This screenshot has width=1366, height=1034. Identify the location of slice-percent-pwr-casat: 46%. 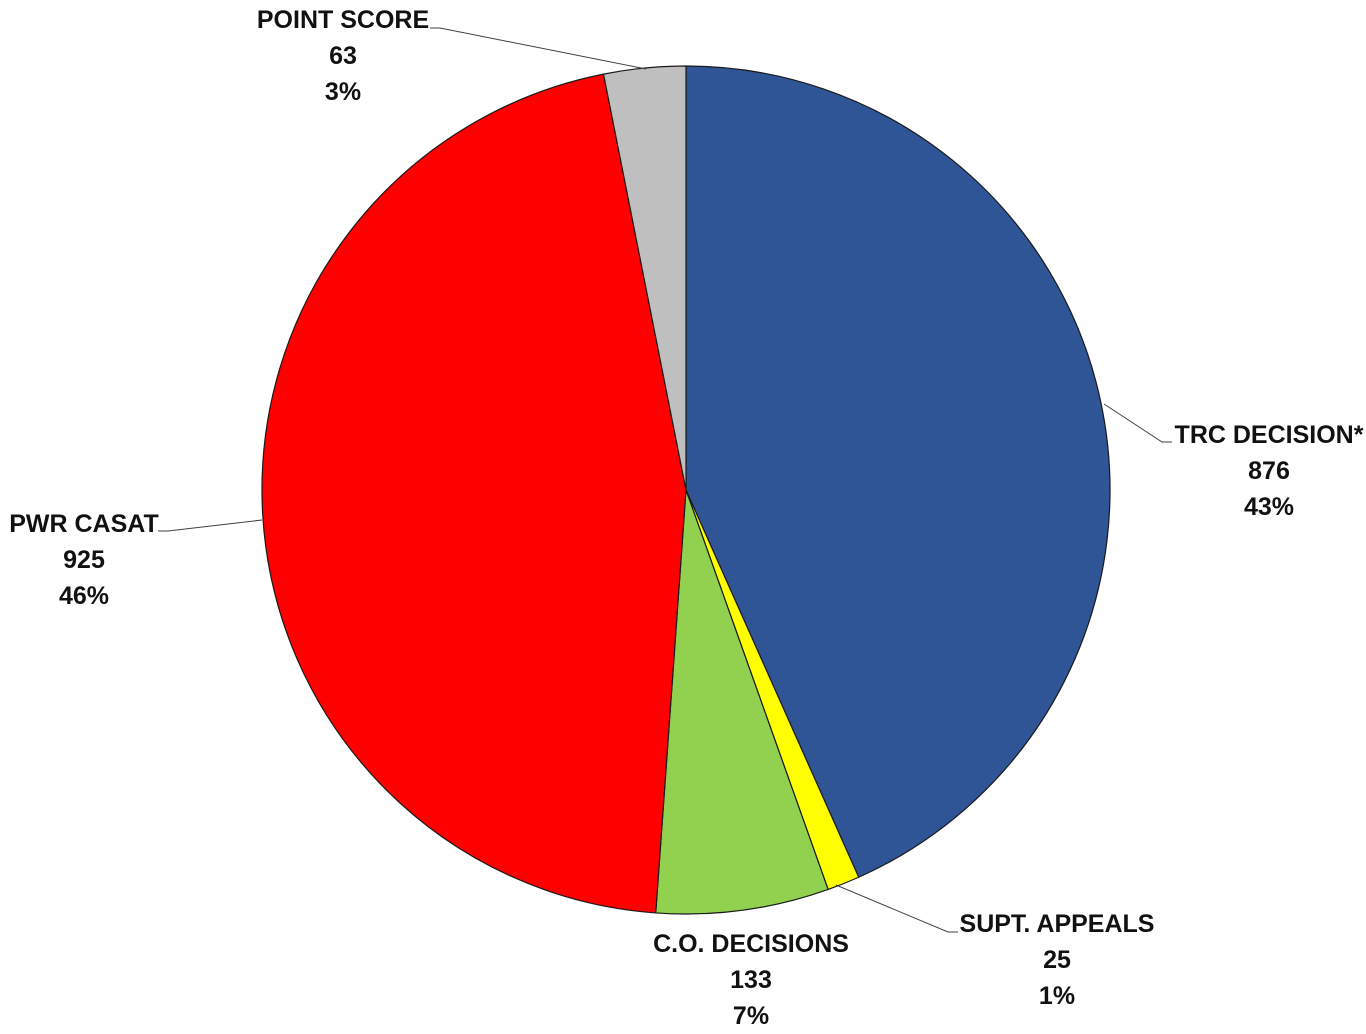
(84, 596).